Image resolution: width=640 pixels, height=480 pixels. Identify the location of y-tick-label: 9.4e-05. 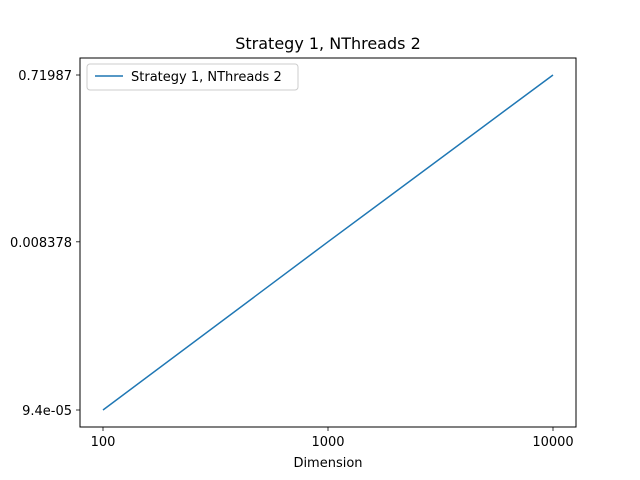
(47, 411).